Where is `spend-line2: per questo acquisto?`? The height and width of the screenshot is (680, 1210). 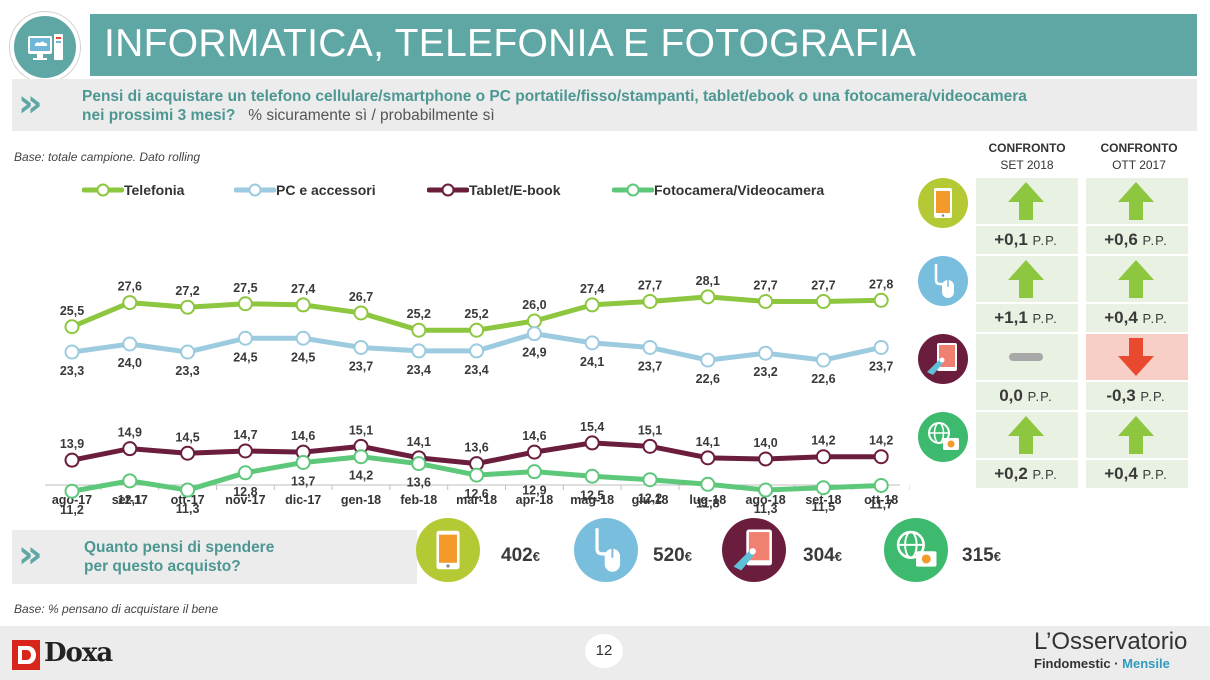
spend-line2: per questo acquisto? is located at coordinates (162, 566).